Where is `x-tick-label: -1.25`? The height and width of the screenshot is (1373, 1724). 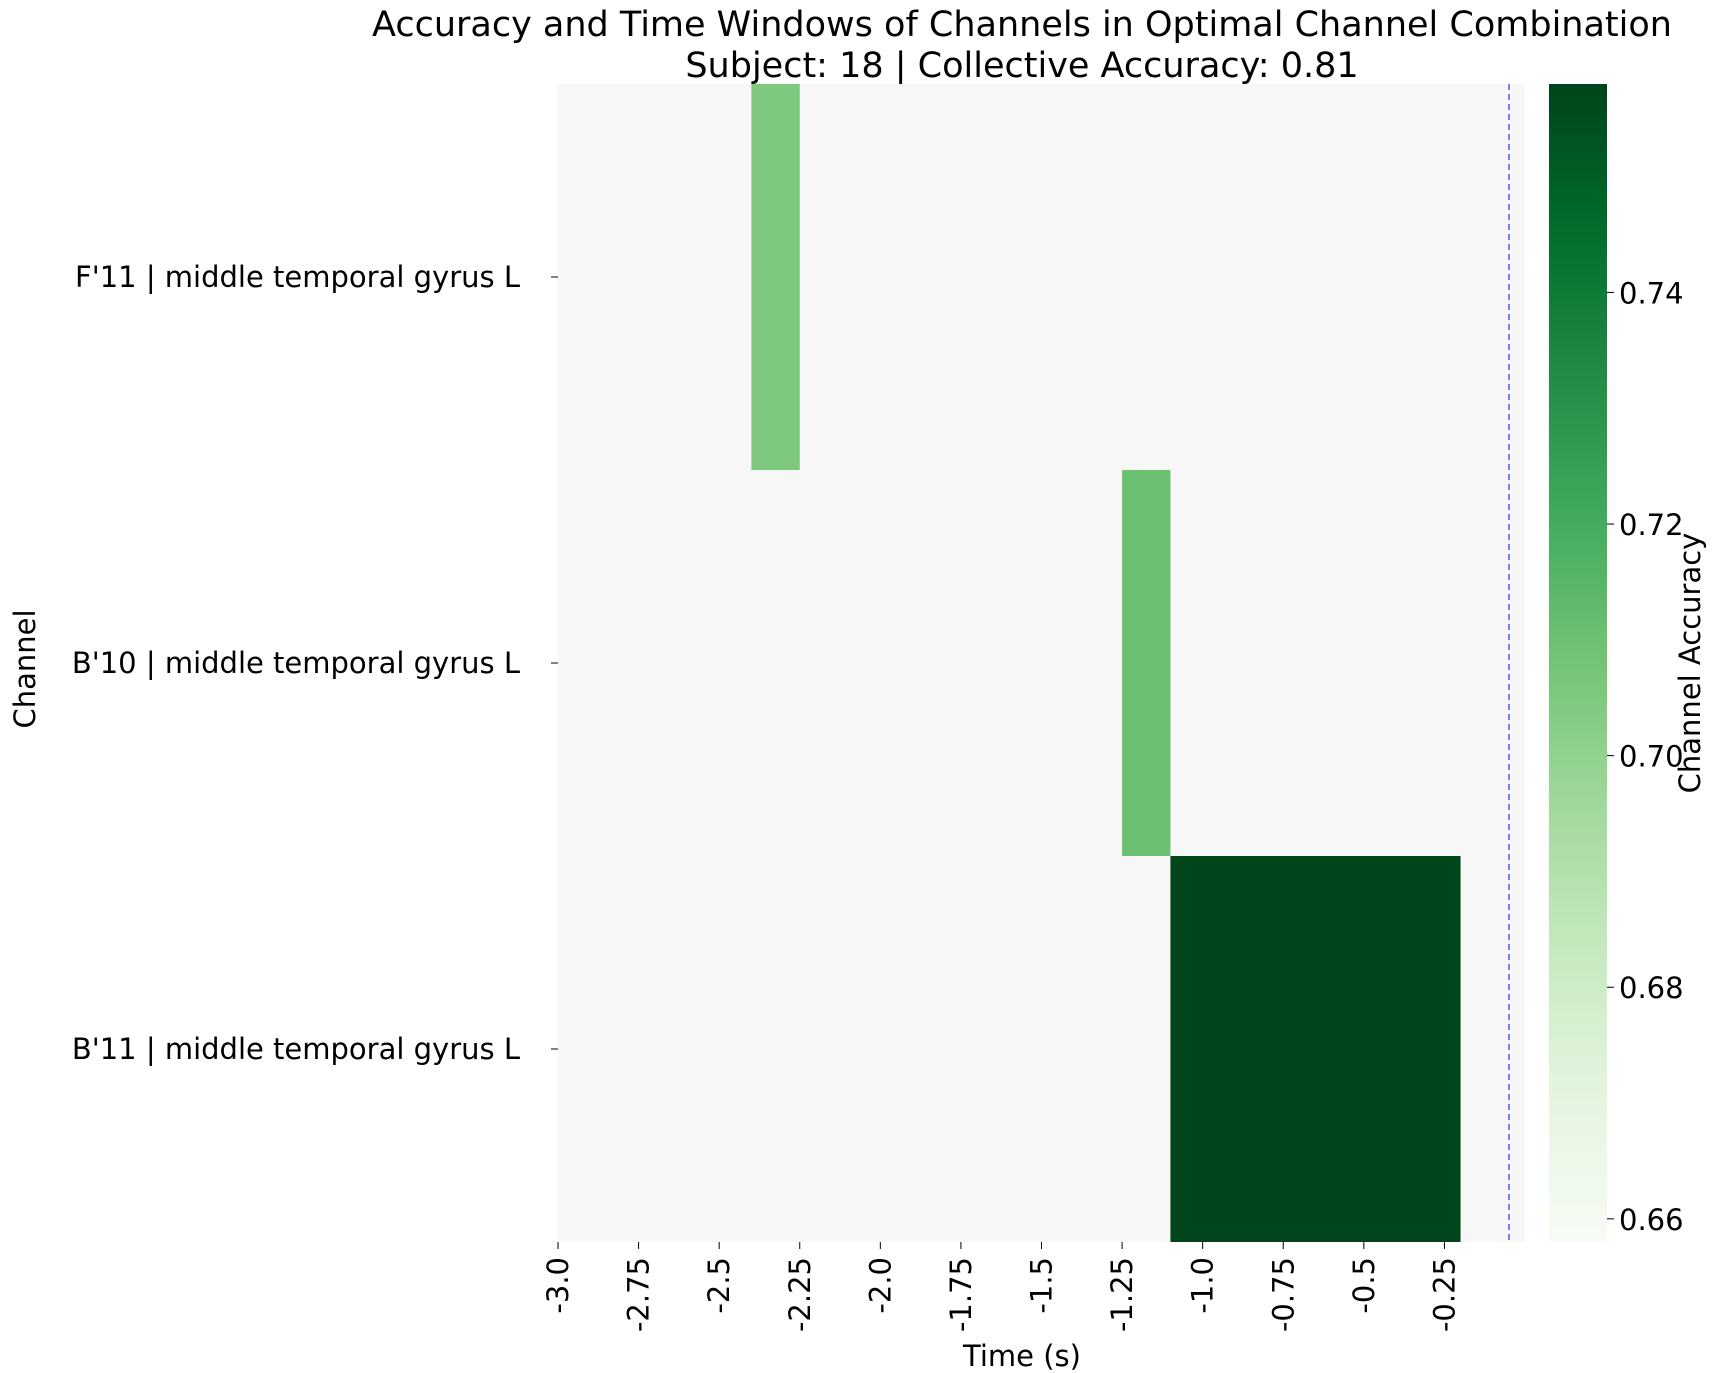 x-tick-label: -1.25 is located at coordinates (1122, 1294).